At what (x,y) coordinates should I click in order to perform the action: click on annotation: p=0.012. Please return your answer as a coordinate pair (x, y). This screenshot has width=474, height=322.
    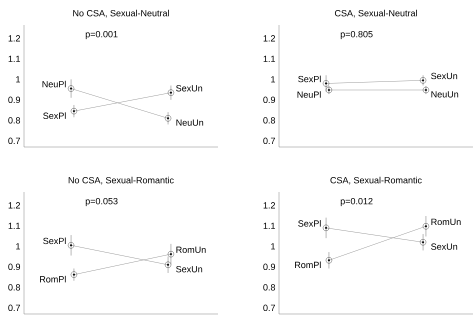
    Looking at the image, I should click on (356, 202).